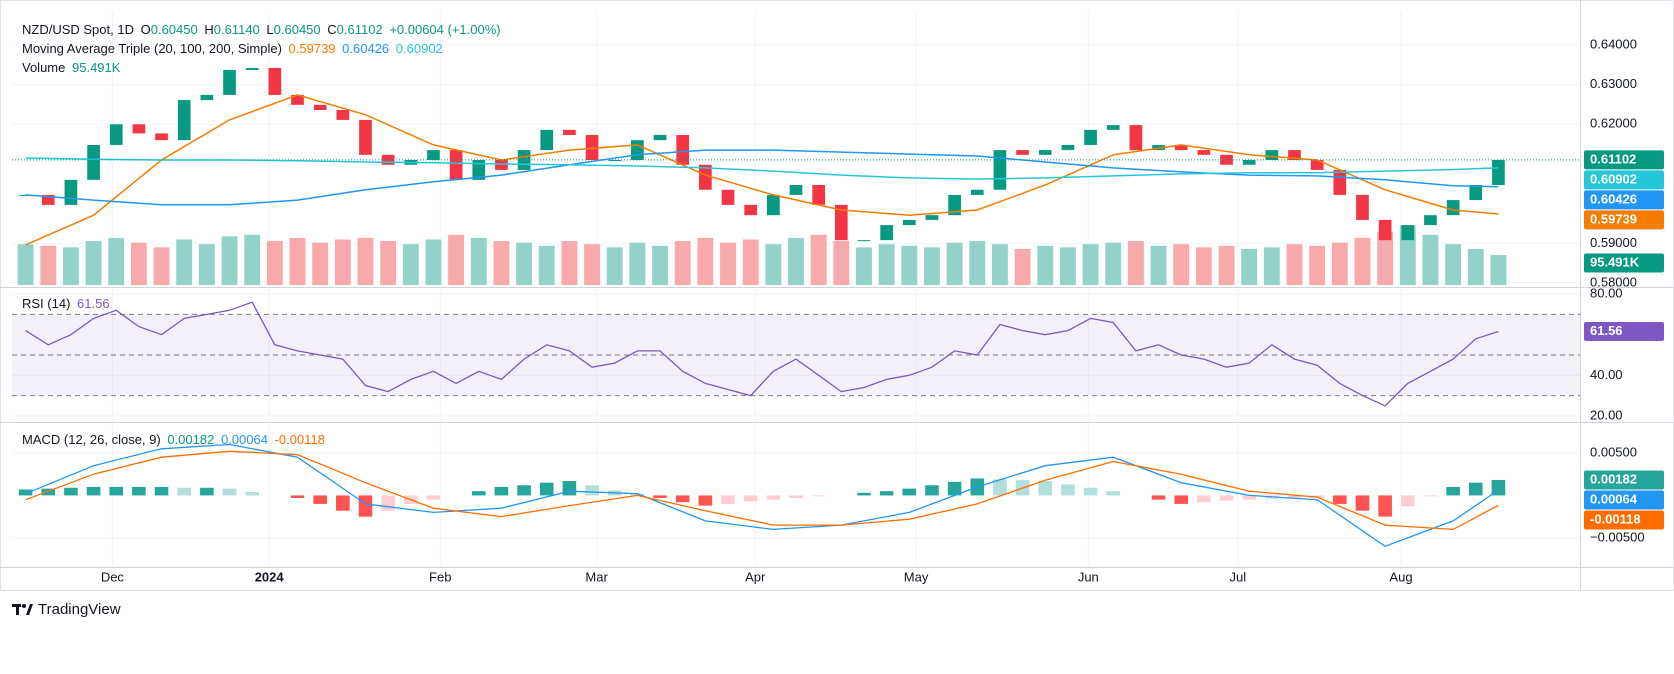  Describe the element at coordinates (1606, 374) in the screenshot. I see `y-tick-label: 40.00` at that location.